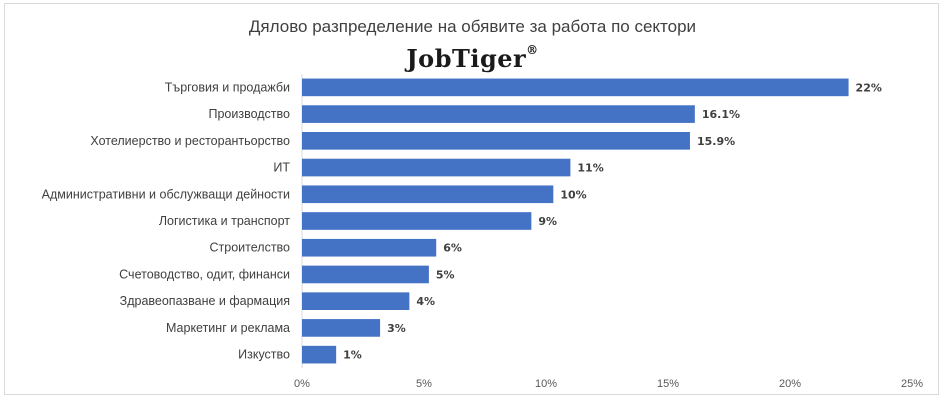 This screenshot has height=401, width=945. I want to click on data-label: 15.9%, so click(716, 141).